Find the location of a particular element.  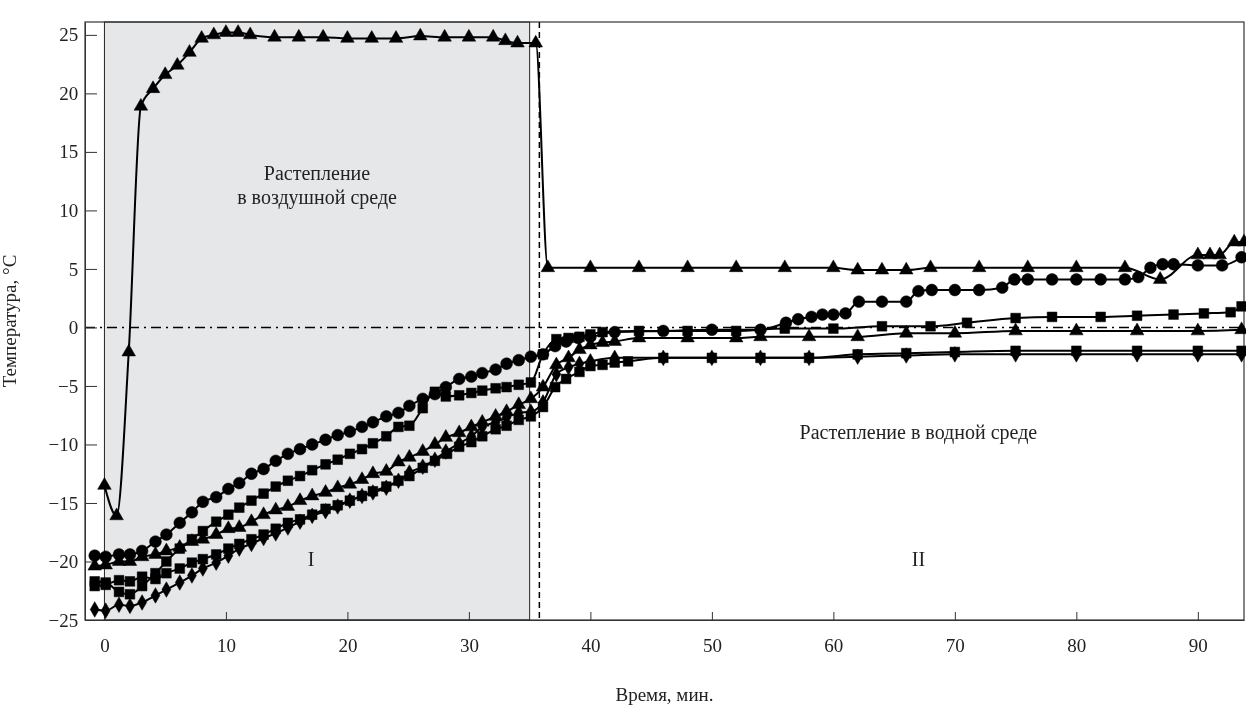

y-tick-label: −25 is located at coordinates (63, 620).